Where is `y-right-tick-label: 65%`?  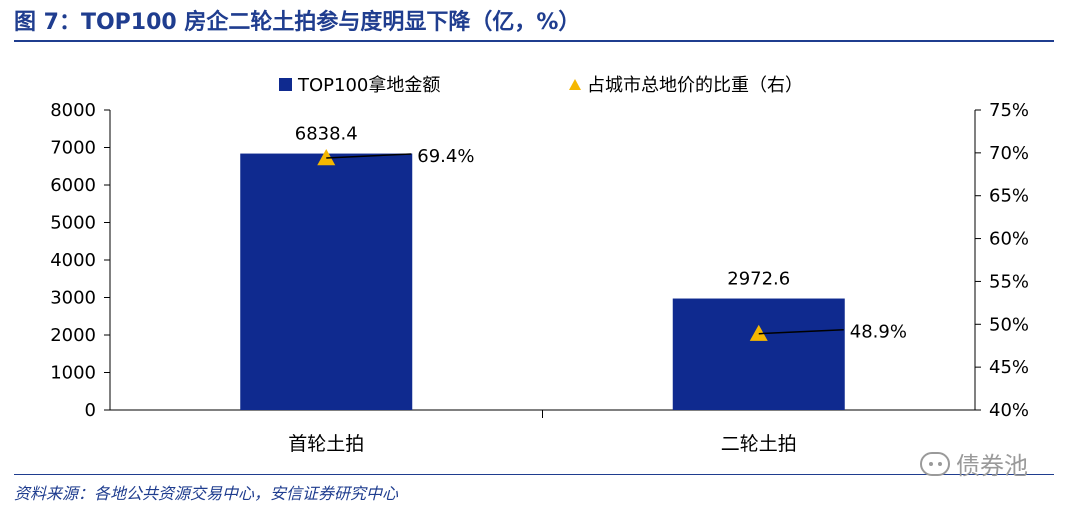
y-right-tick-label: 65% is located at coordinates (1009, 196).